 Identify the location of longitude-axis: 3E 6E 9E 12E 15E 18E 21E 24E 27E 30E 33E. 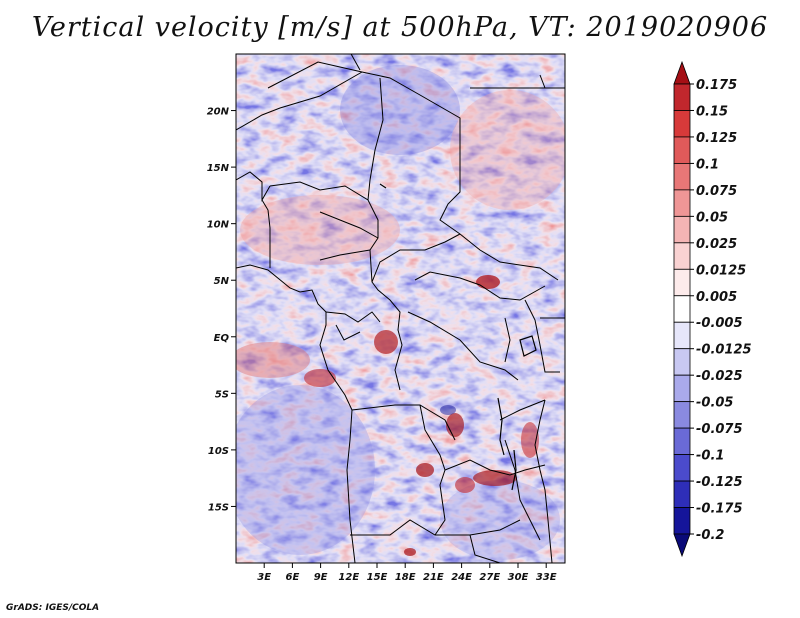
(407, 573).